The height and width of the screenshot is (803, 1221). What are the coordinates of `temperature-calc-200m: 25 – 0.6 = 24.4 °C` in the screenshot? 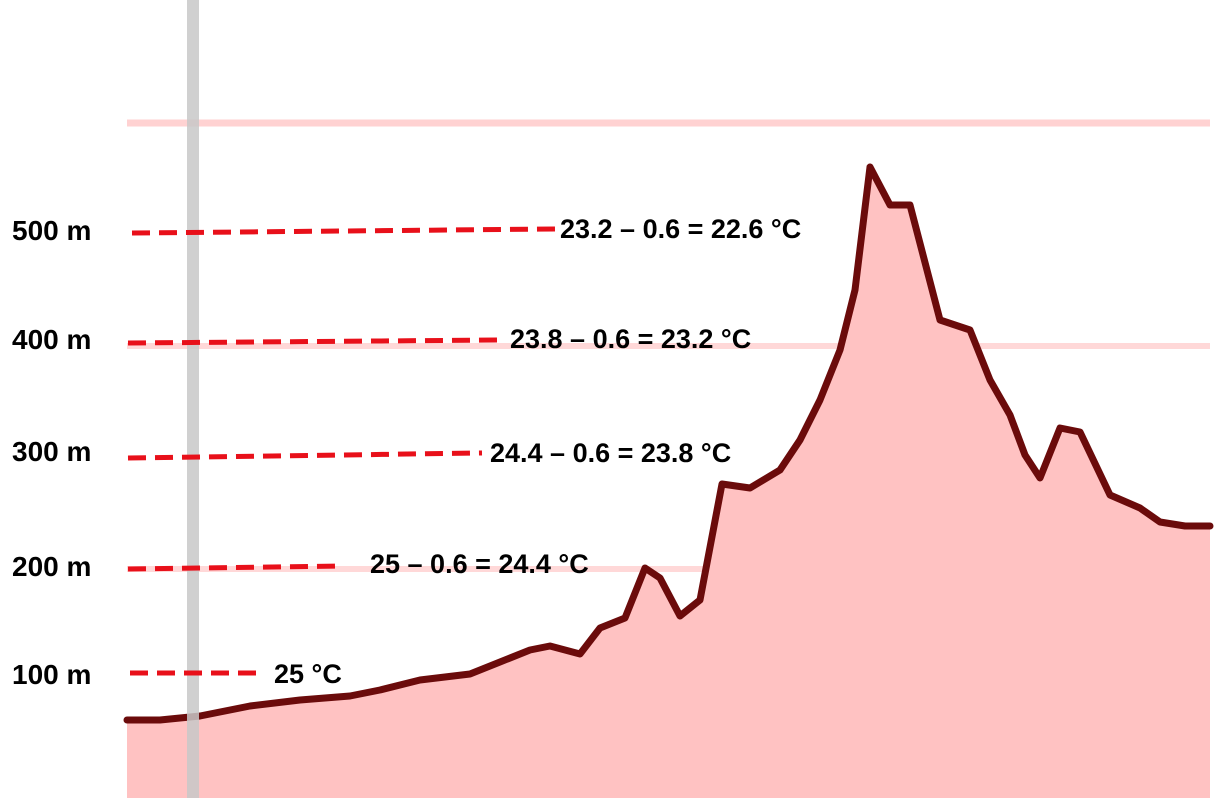 It's located at (479, 564).